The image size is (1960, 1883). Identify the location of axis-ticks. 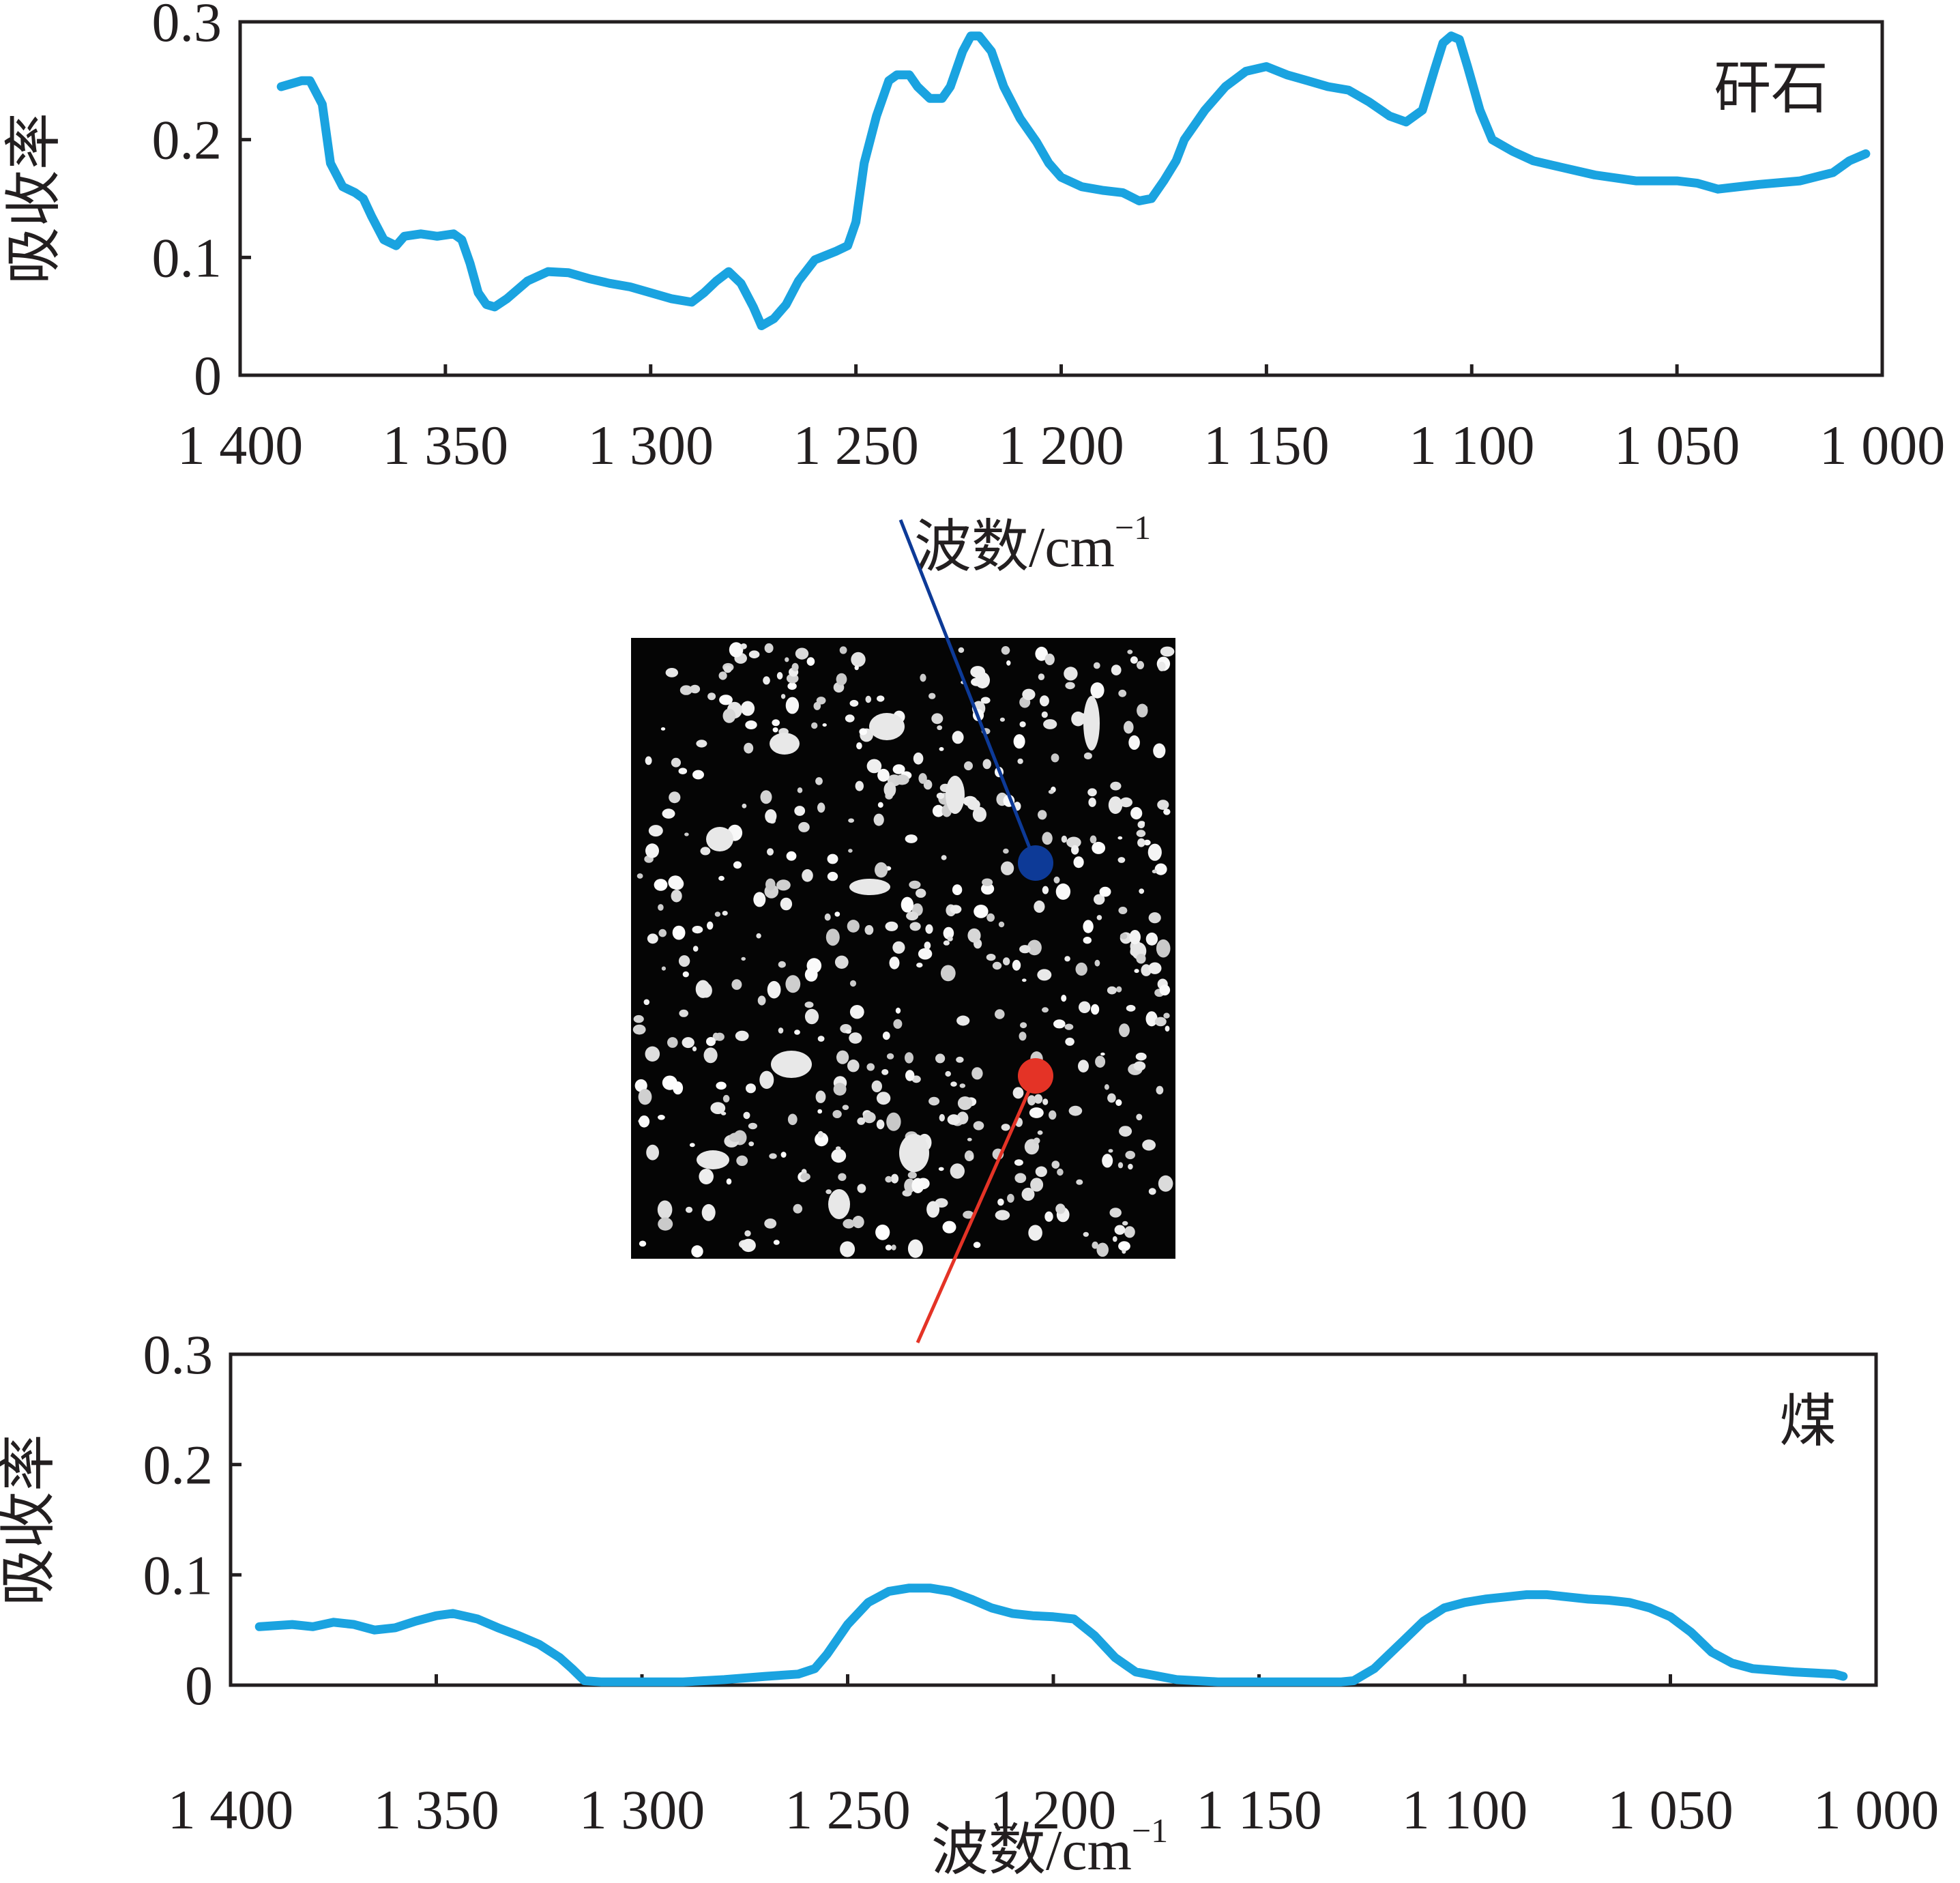
(1054, 1519).